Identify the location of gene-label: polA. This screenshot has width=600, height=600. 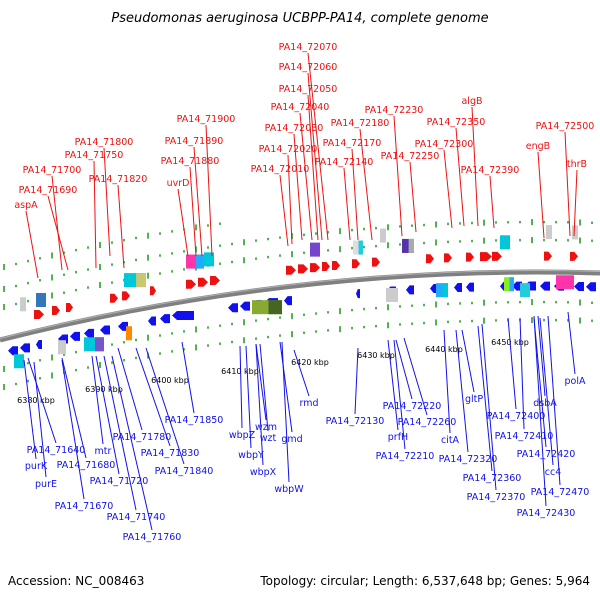
(575, 381).